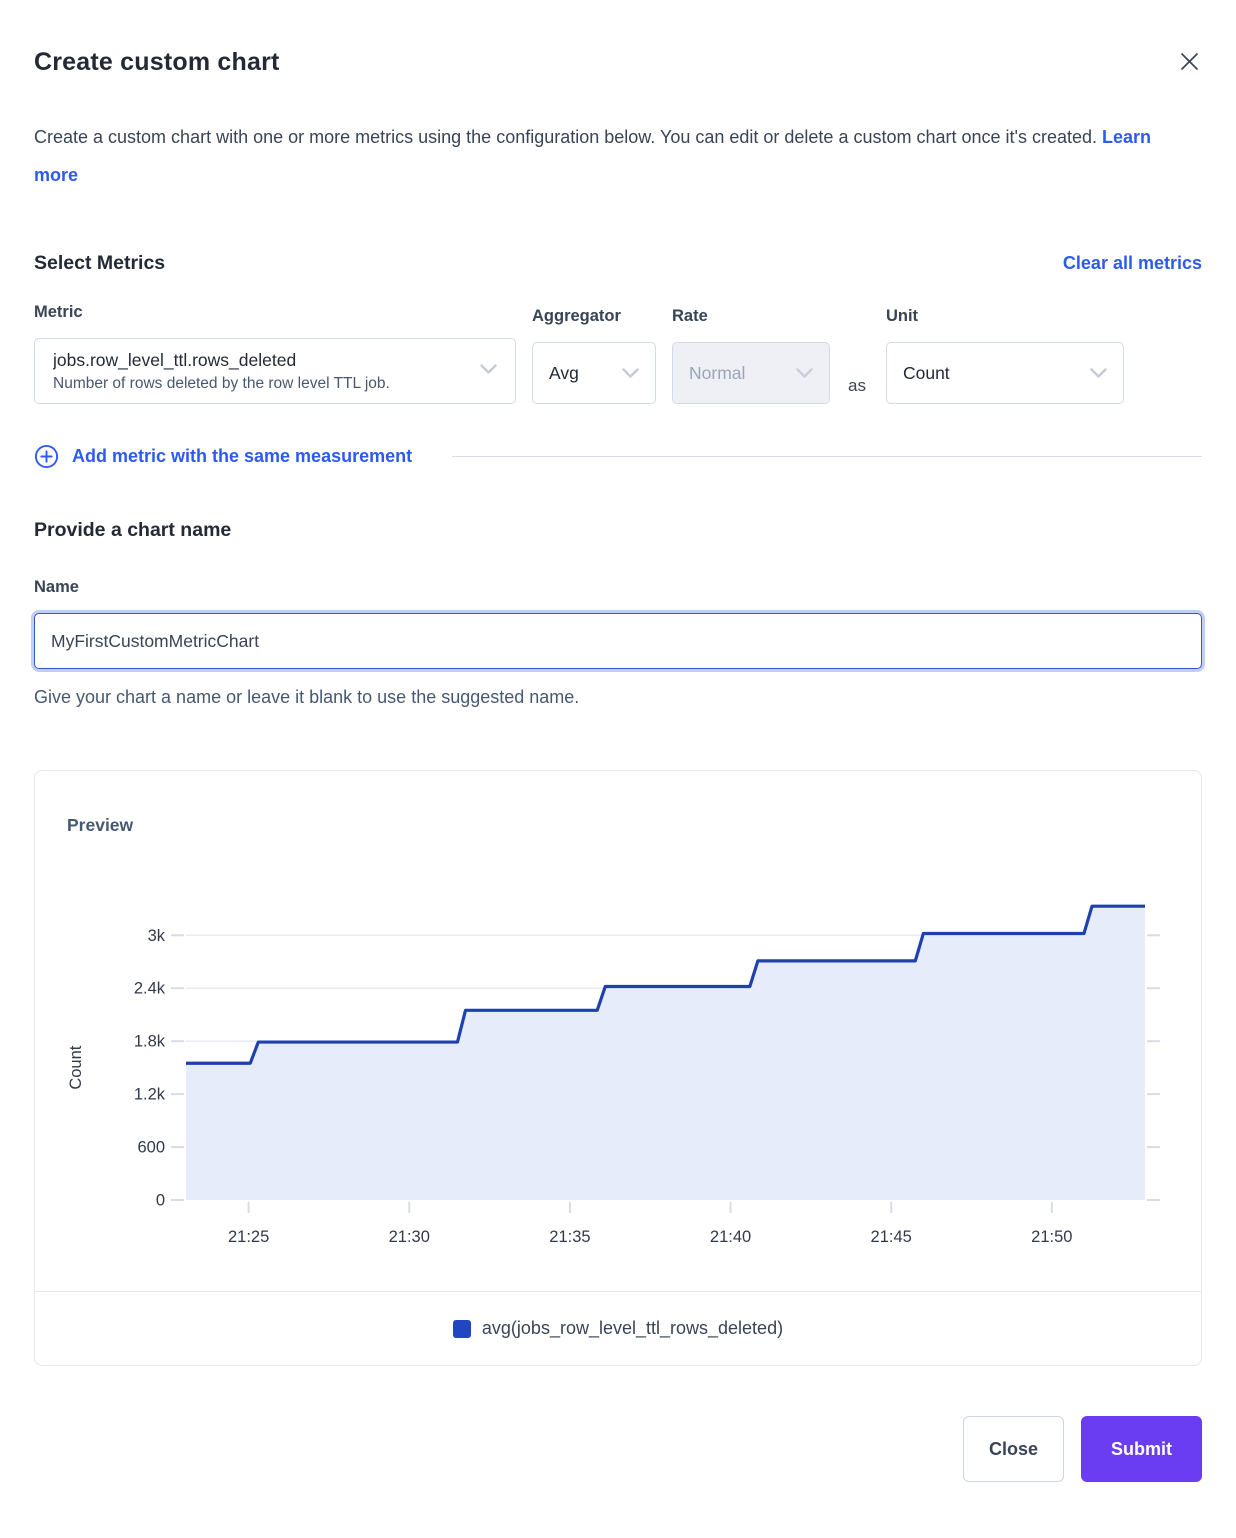  I want to click on svg-text: 21:40, so click(730, 1237).